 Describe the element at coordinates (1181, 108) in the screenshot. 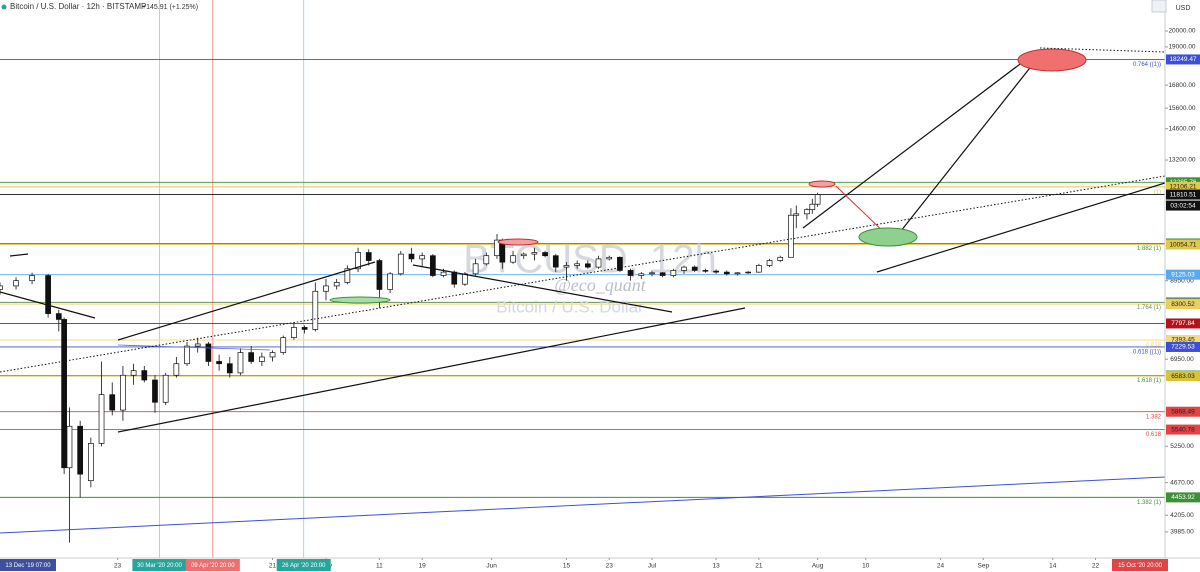

I see `y-tick-label: 15600.00` at that location.